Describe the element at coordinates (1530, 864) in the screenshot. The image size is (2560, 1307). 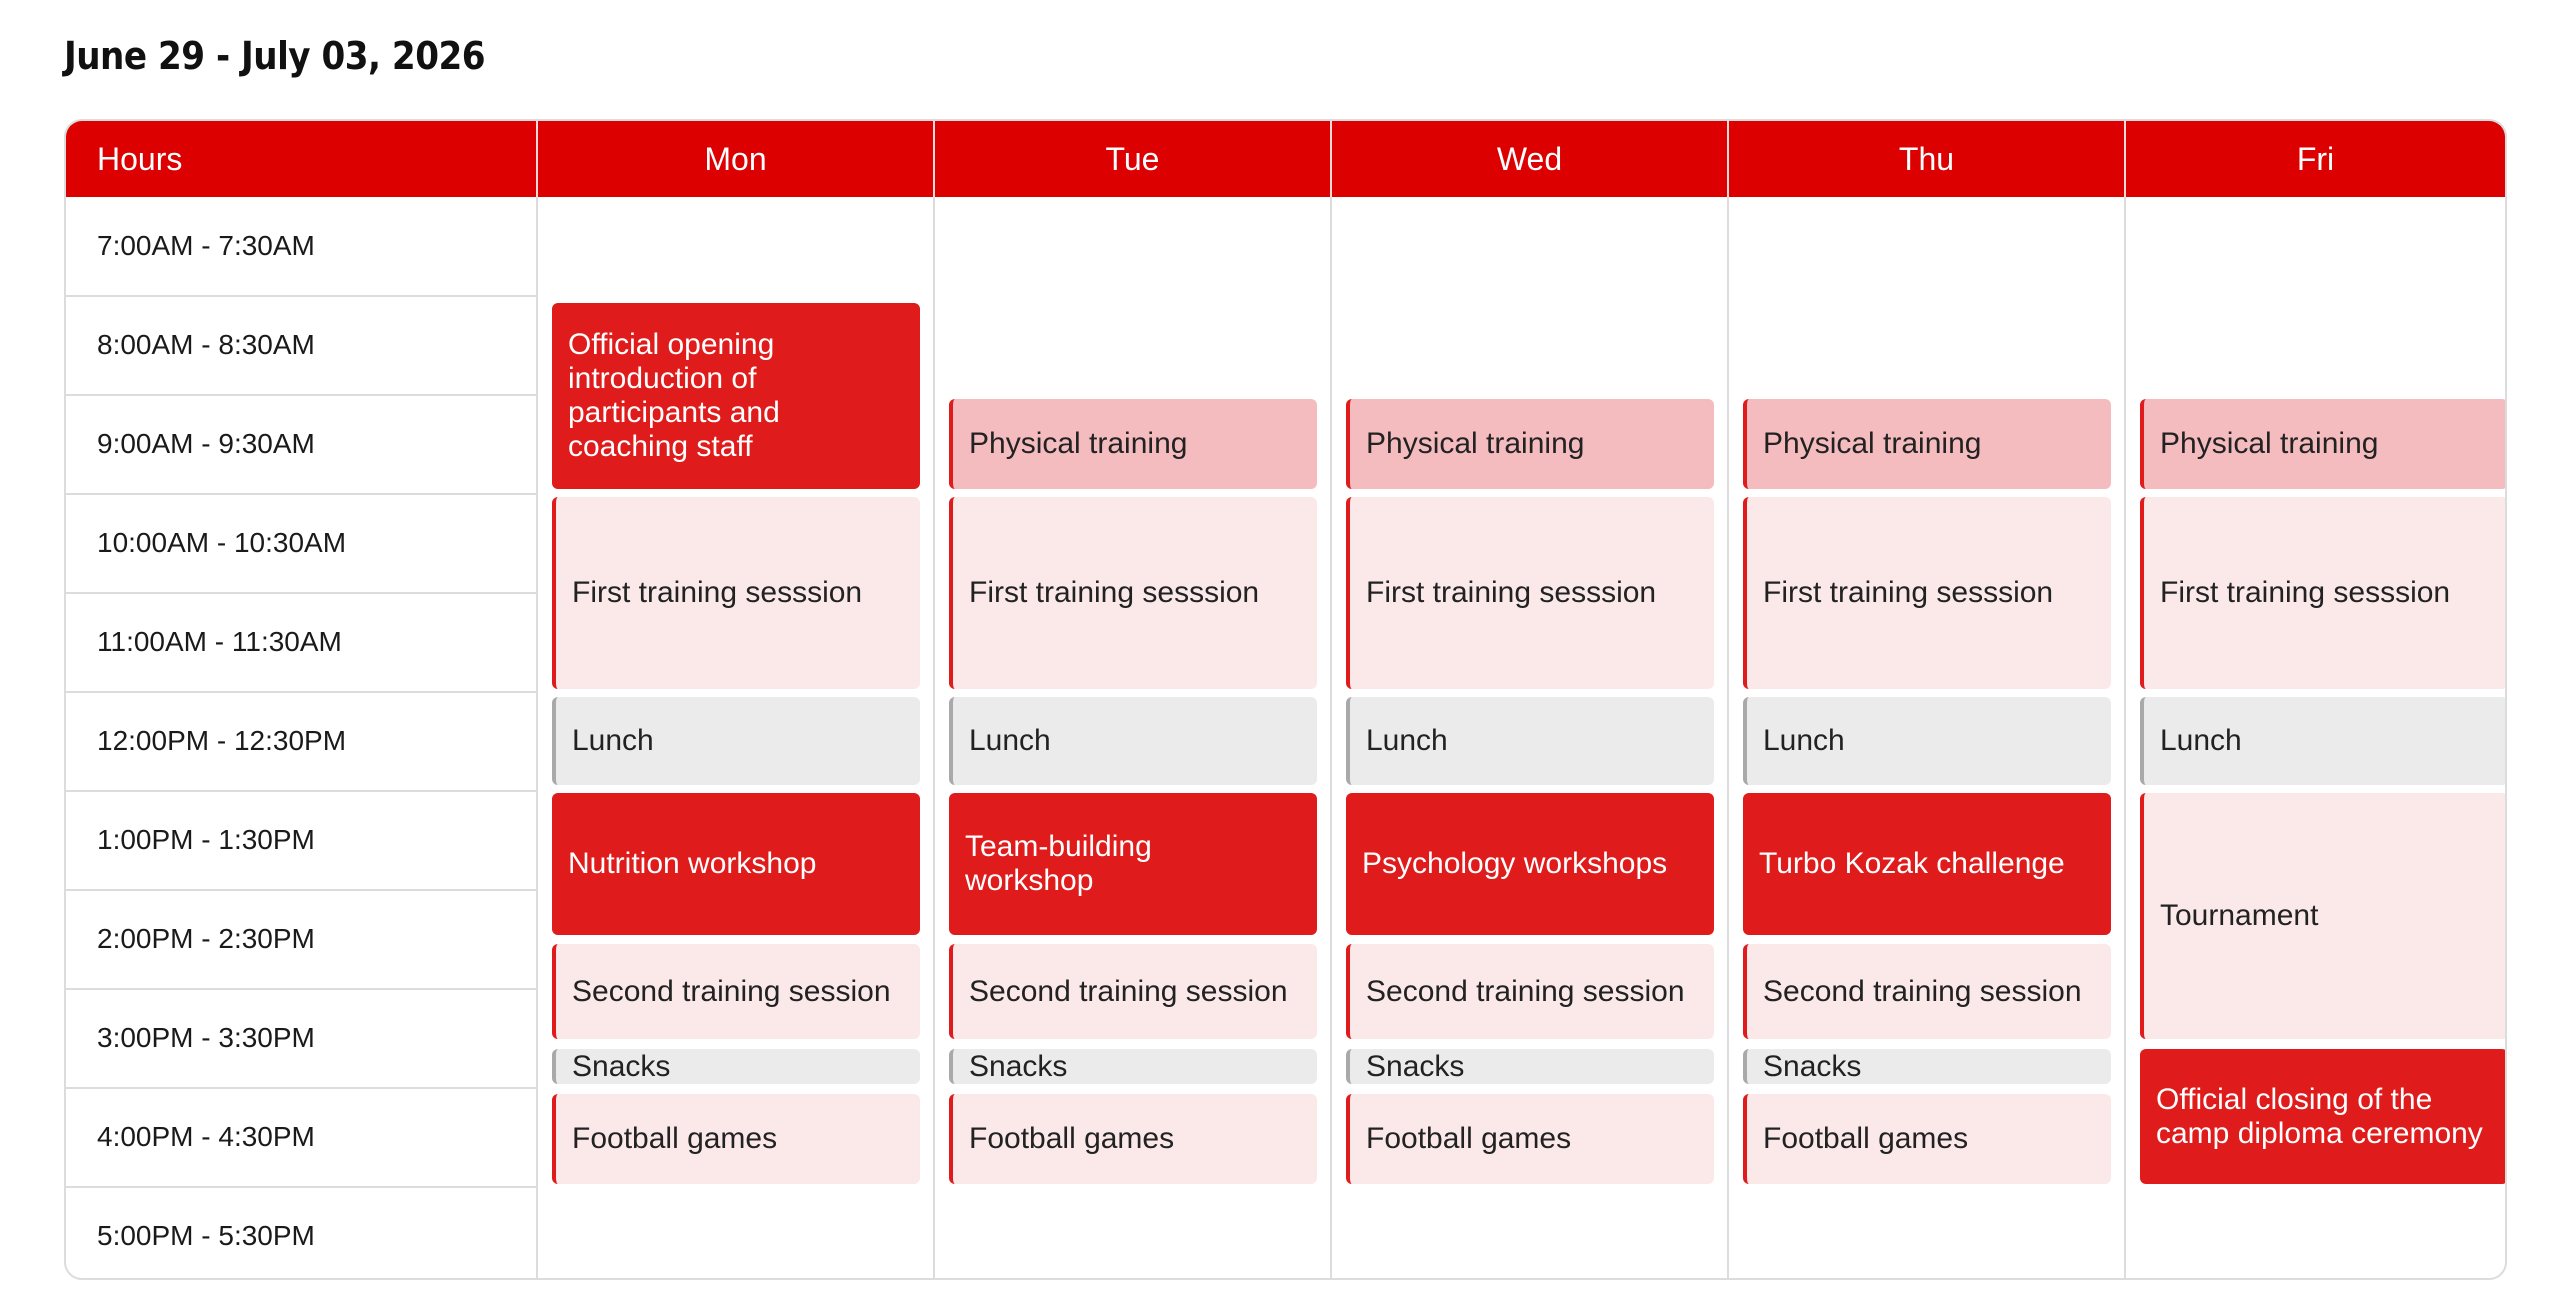
I see `event-psychology-workshops: Psychology workshops` at that location.